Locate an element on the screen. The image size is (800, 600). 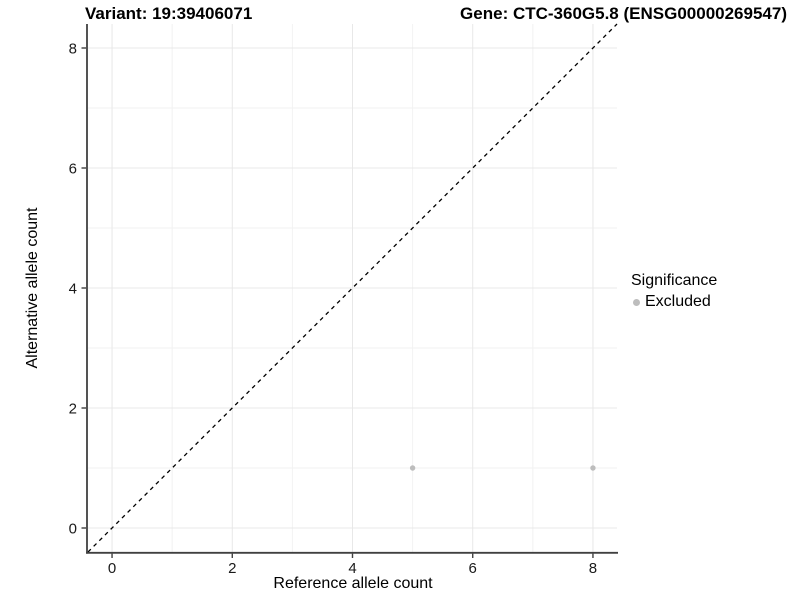
y-tick-label: 6 is located at coordinates (73, 169).